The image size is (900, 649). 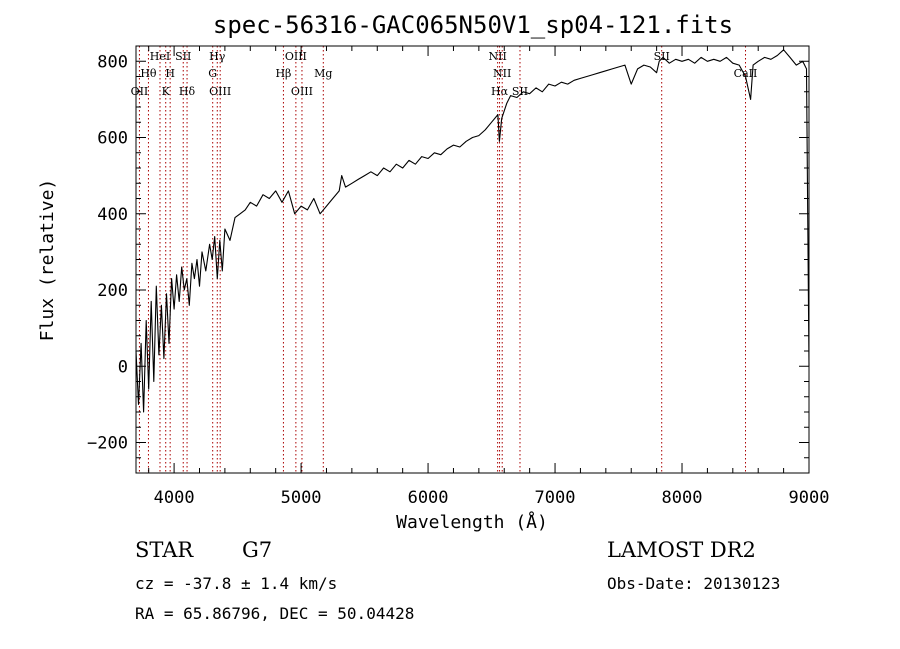 What do you see at coordinates (47, 260) in the screenshot?
I see `y-axis-label: Flux (relative)` at bounding box center [47, 260].